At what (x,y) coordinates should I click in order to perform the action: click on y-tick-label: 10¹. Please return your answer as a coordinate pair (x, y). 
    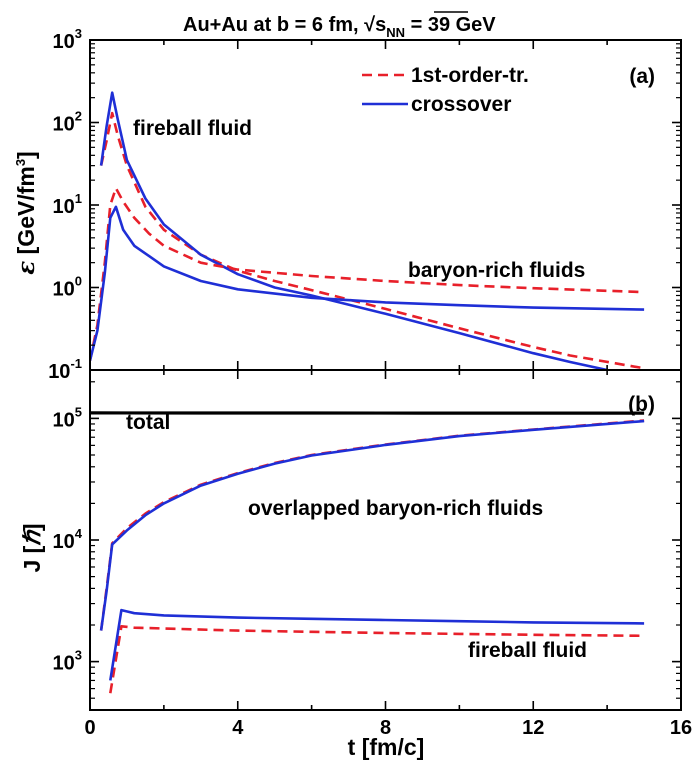
    Looking at the image, I should click on (67, 204).